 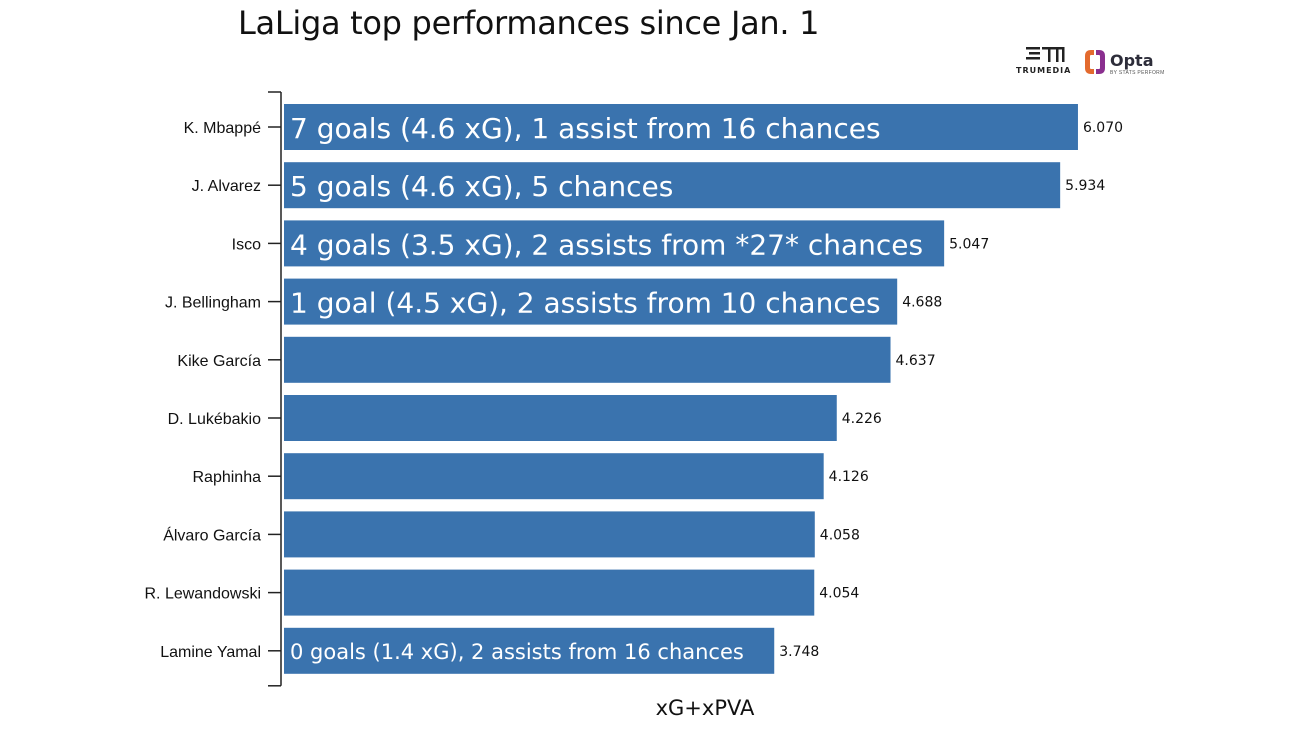 I want to click on y-tick-label: Álvaro García, so click(x=212, y=534).